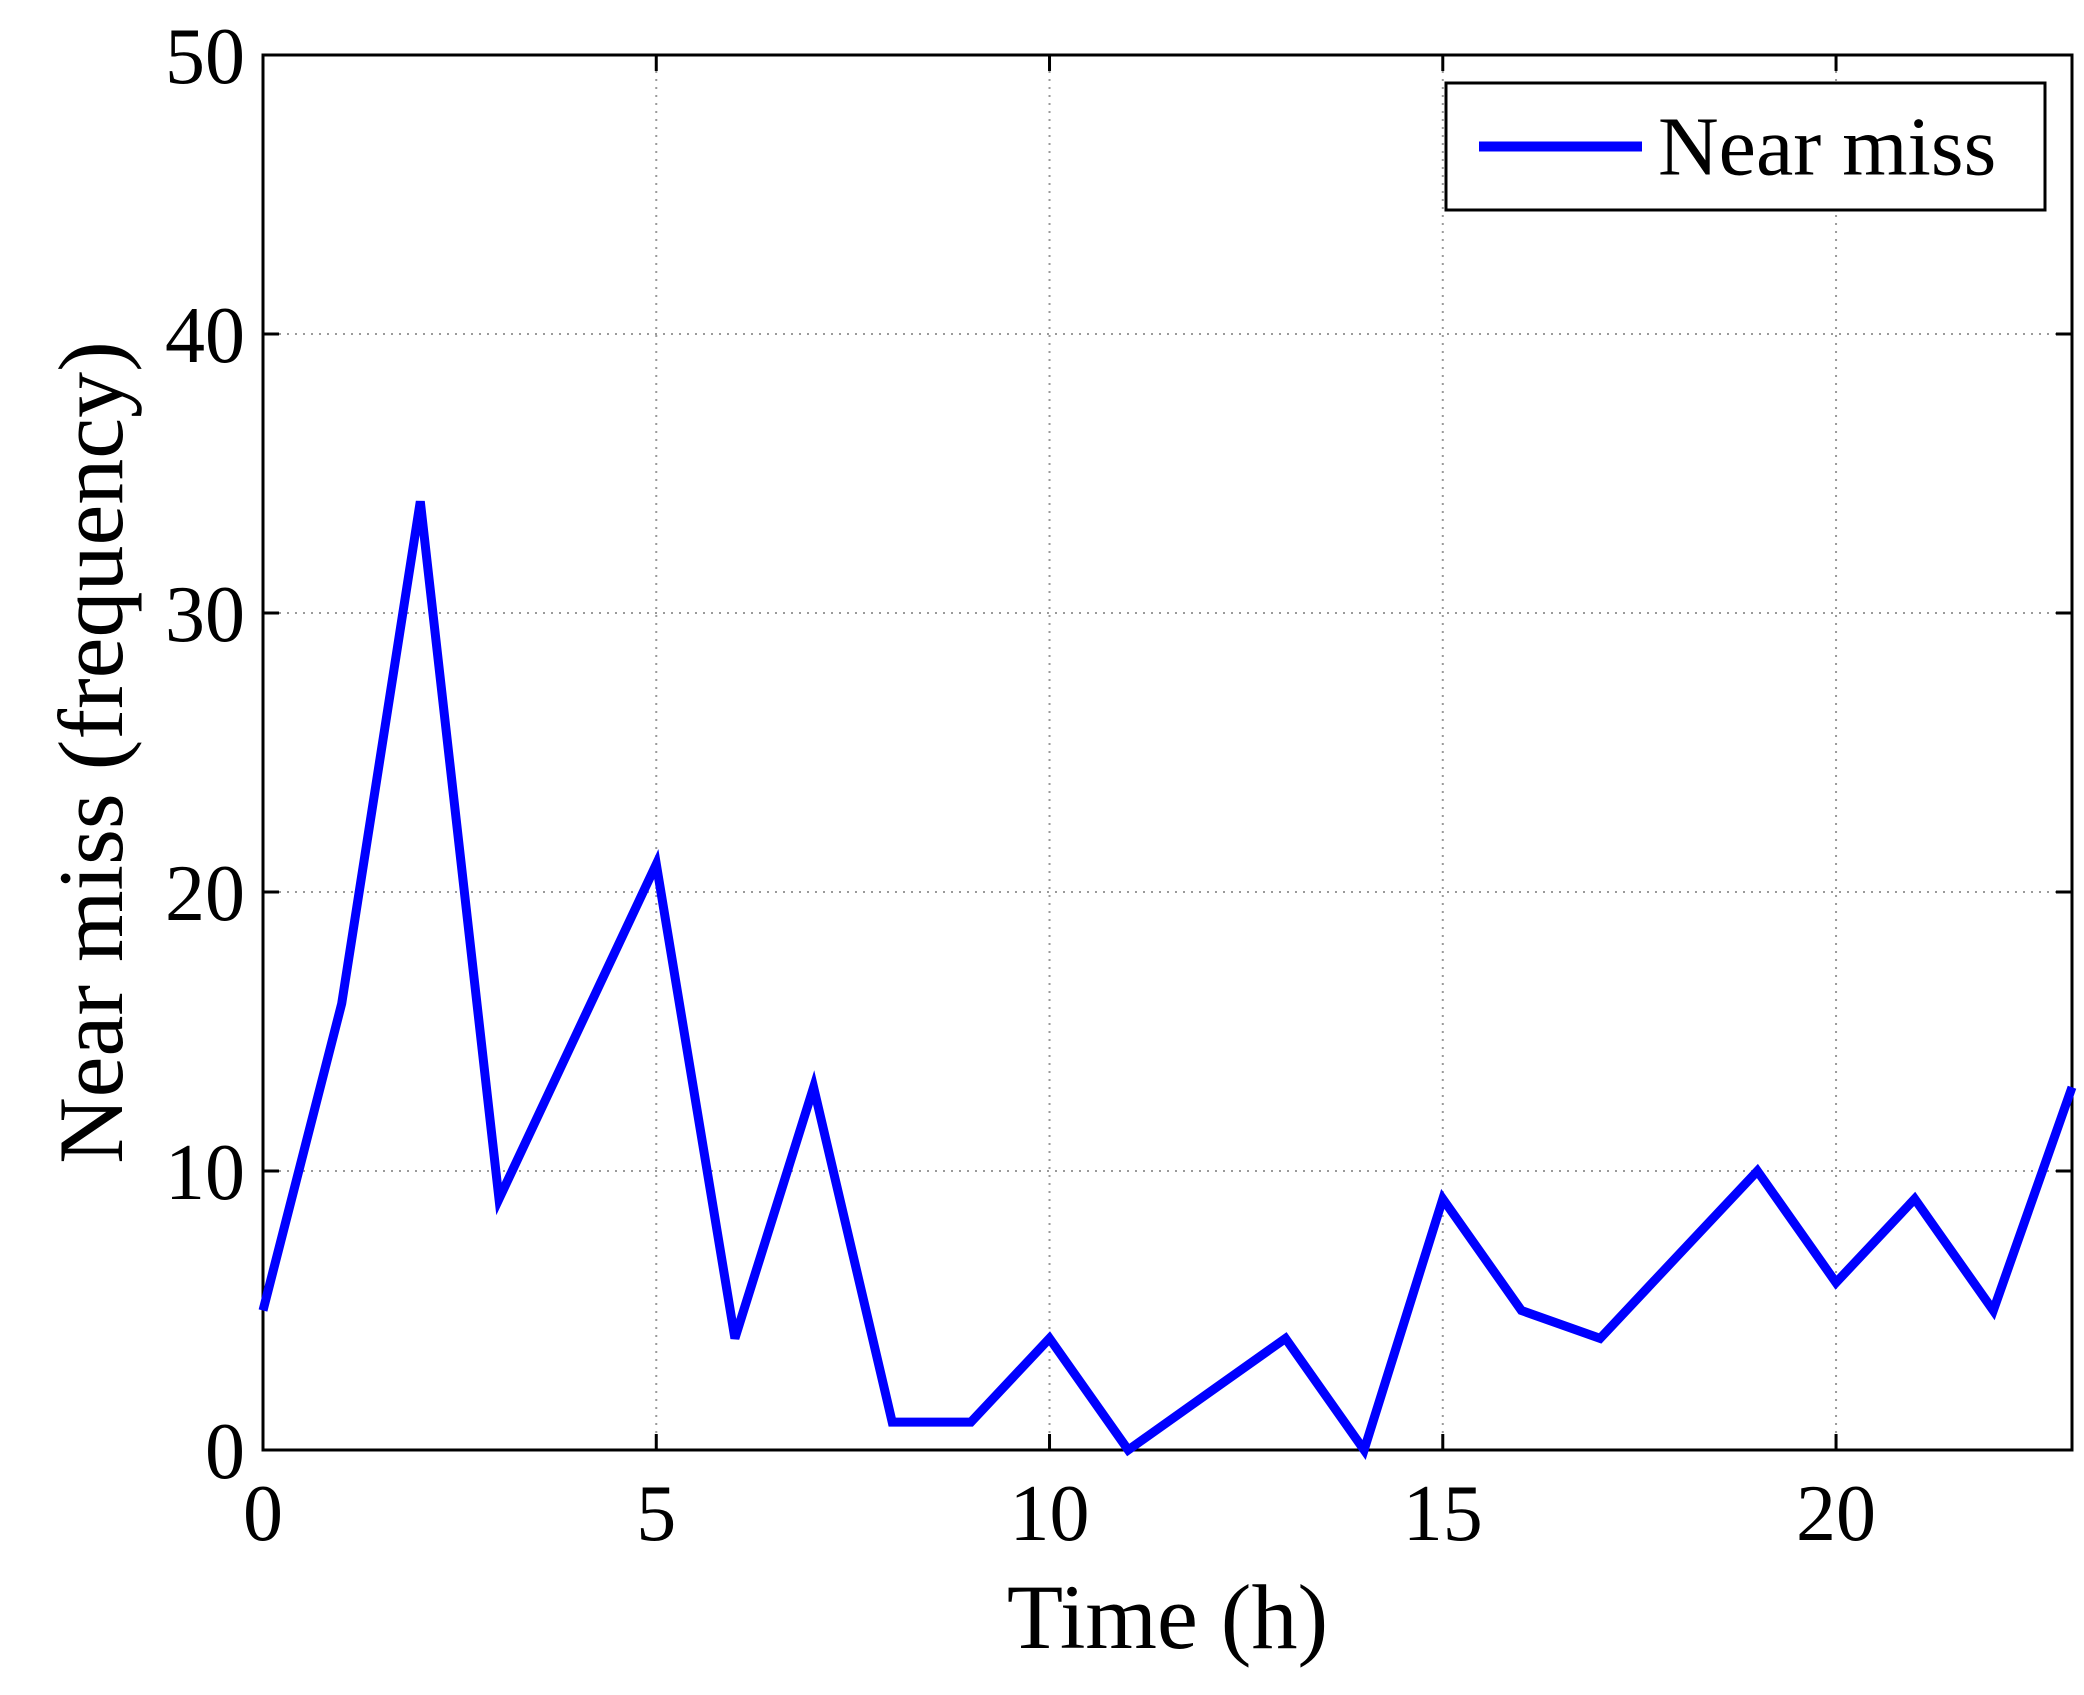 The height and width of the screenshot is (1695, 2084). What do you see at coordinates (1050, 1514) in the screenshot?
I see `x-tick-label: 10` at bounding box center [1050, 1514].